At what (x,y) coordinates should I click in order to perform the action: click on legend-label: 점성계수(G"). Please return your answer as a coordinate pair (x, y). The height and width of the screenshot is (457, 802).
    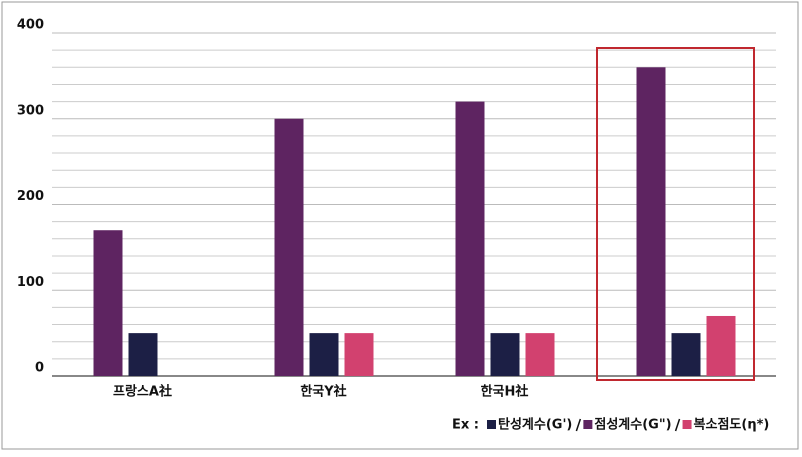
    Looking at the image, I should click on (632, 425).